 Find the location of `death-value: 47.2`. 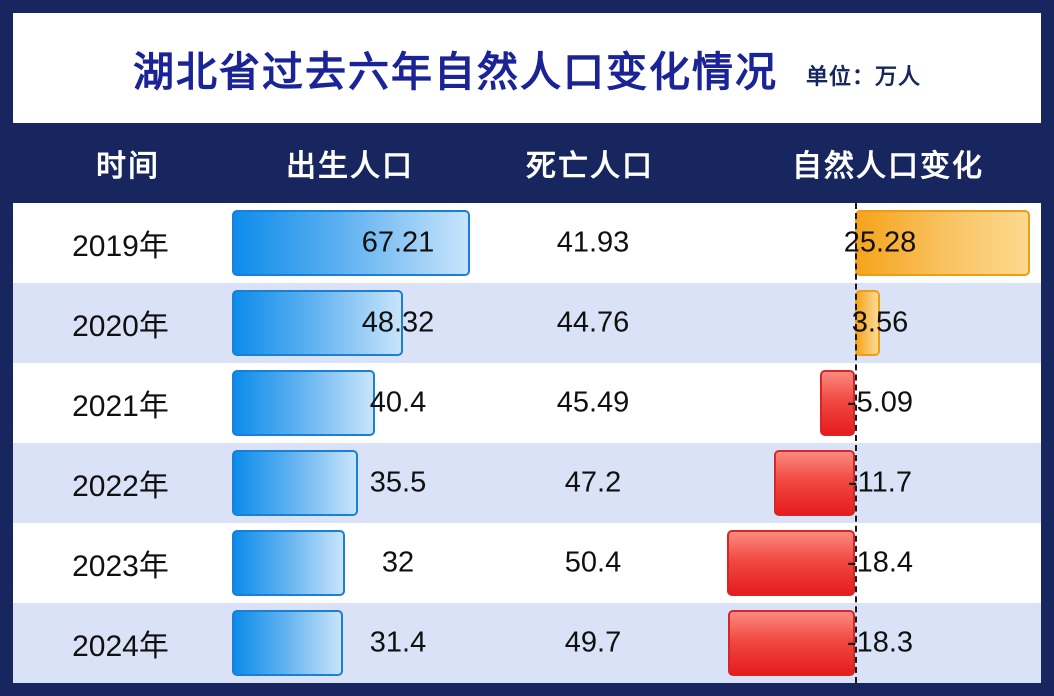

death-value: 47.2 is located at coordinates (593, 482).